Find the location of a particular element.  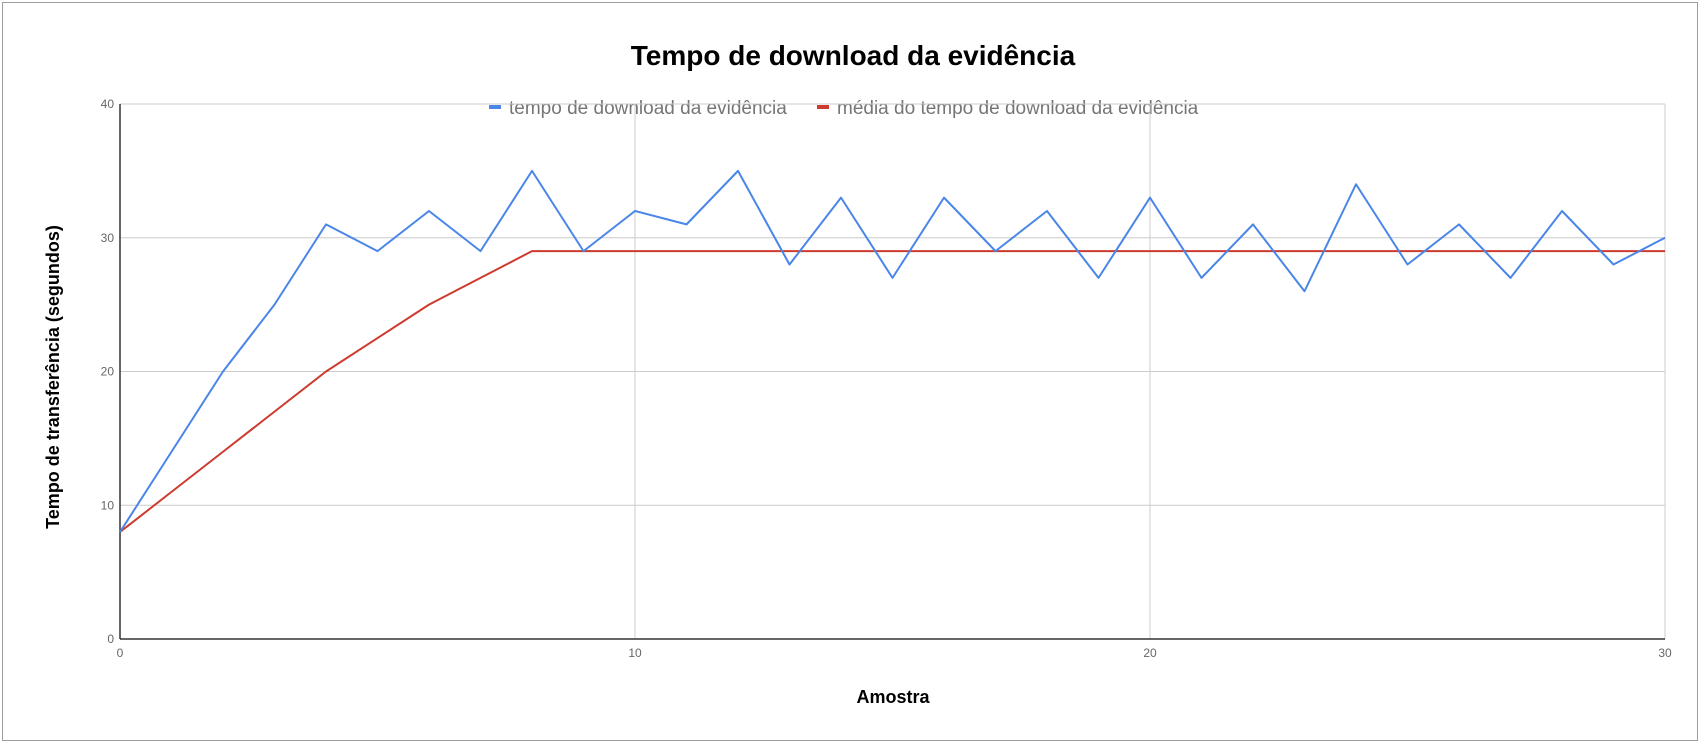

y-tick-label: 40 is located at coordinates (108, 104).